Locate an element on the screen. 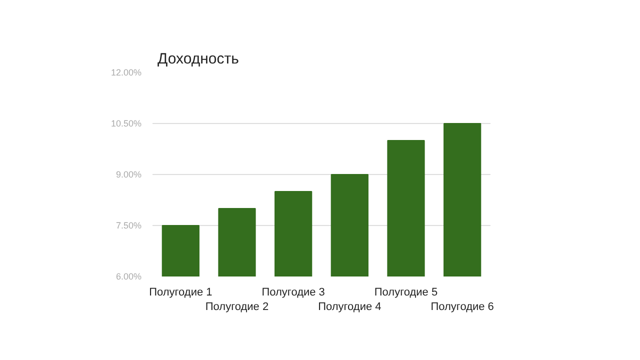 The width and height of the screenshot is (640, 360). x-tick-label: Полугодие 1 is located at coordinates (180, 292).